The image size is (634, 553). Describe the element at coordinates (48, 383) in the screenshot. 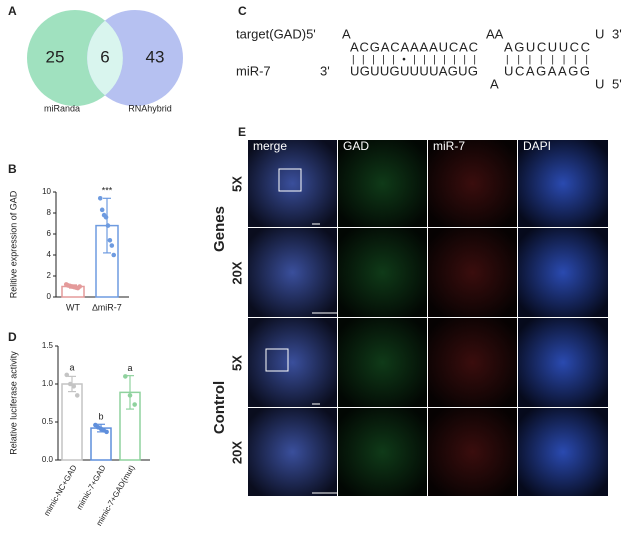

I see `y-tick-label: 1.0` at that location.